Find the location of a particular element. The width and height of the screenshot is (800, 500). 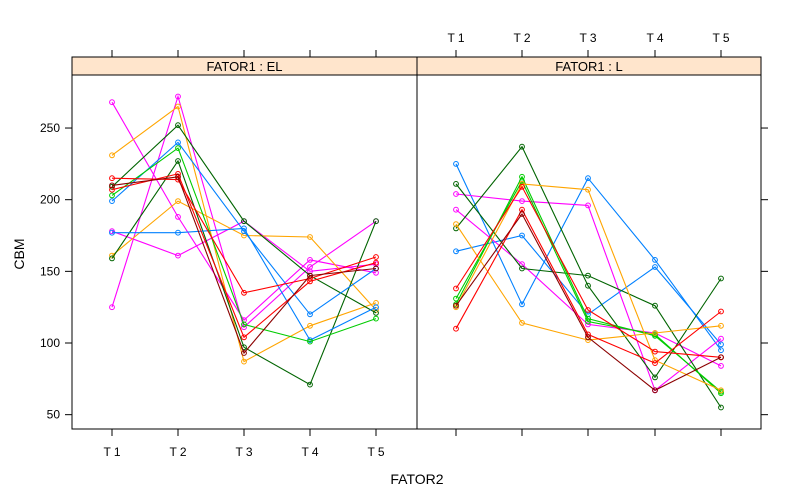

y-axis-title: CBM is located at coordinates (19, 253).